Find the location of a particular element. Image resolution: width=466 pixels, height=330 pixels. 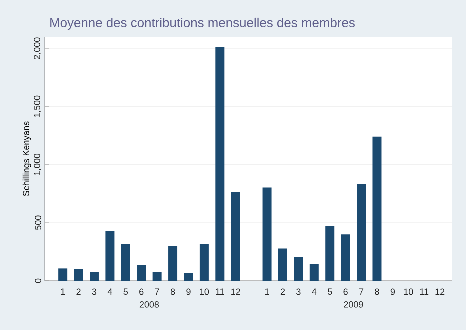

text: 2008 is located at coordinates (150, 305).